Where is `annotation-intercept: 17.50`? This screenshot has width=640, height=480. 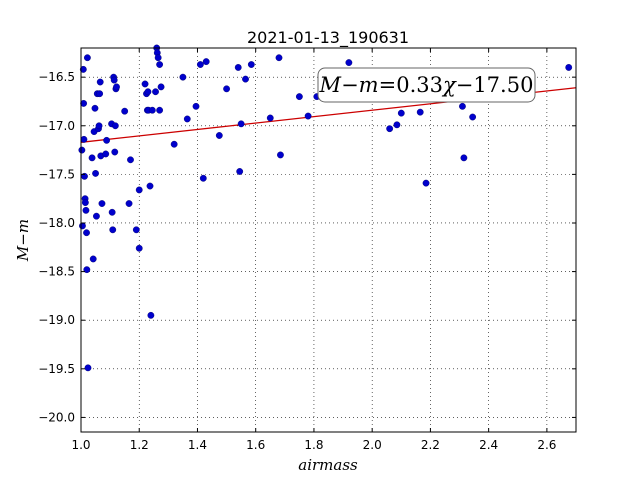
annotation-intercept: 17.50 is located at coordinates (503, 85).